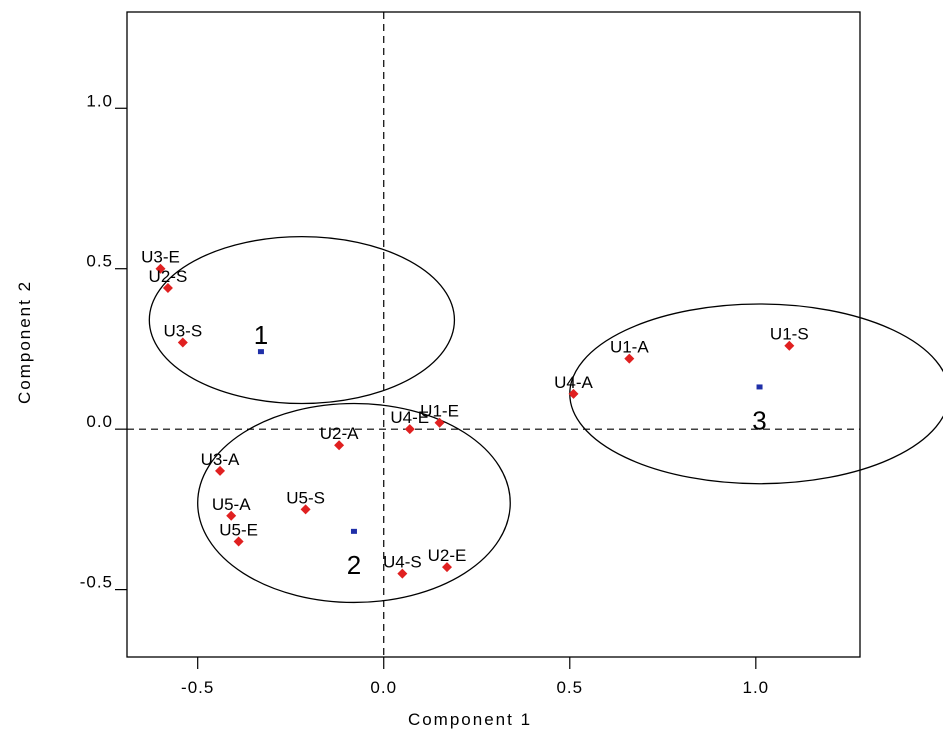  Describe the element at coordinates (475, 677) in the screenshot. I see `x-axis: -0.5 0.0 0.5 1.0` at that location.